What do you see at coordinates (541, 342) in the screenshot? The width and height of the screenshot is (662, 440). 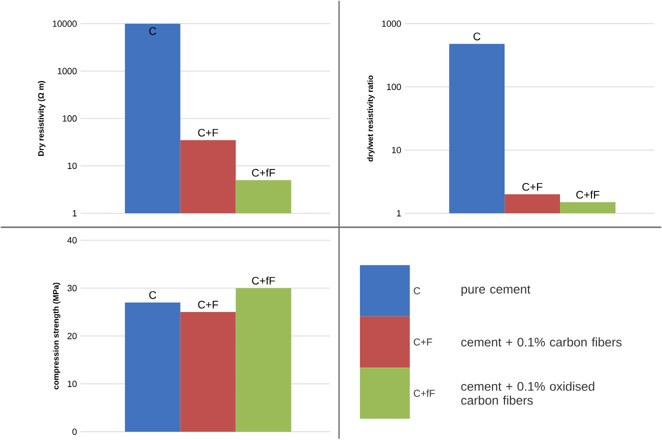 I see `text: cement + 0.1% carbon fibers` at bounding box center [541, 342].